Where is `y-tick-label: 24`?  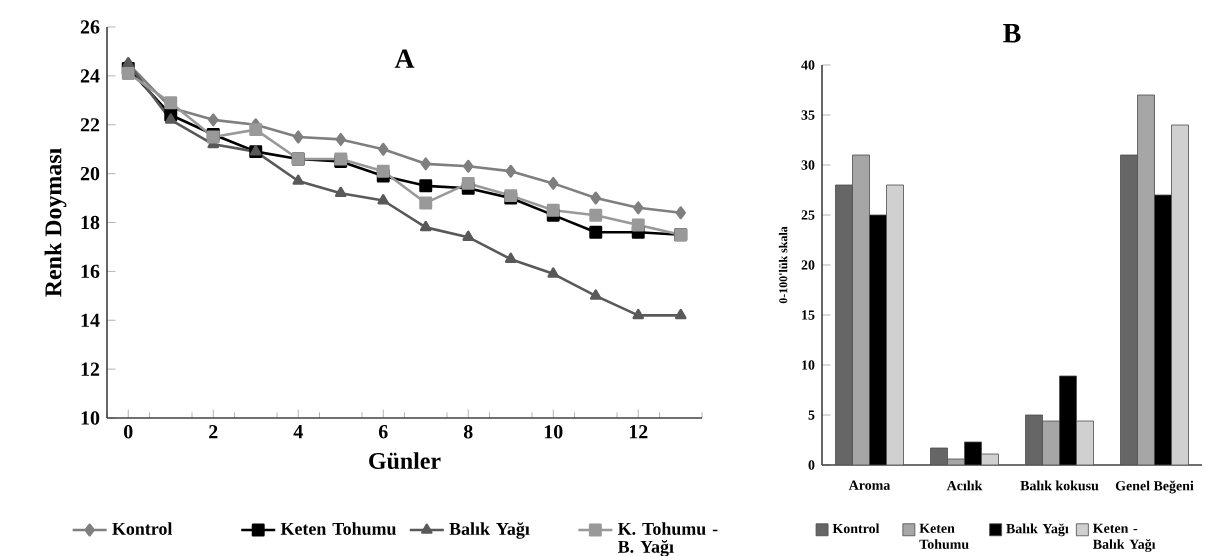
y-tick-label: 24 is located at coordinates (90, 76).